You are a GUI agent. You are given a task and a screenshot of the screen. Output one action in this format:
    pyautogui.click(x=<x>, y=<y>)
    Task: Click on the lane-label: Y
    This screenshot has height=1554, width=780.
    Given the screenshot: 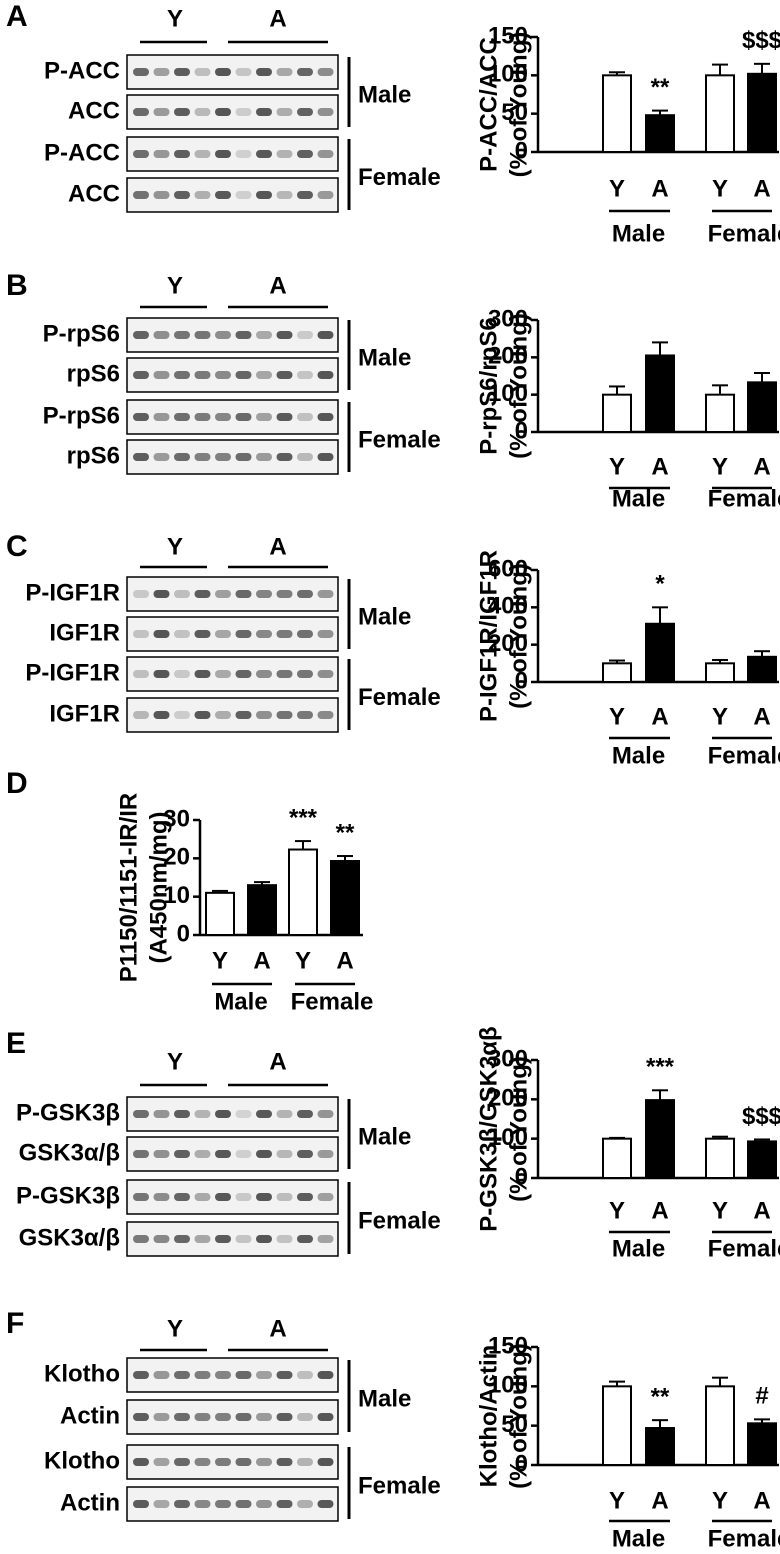 What is the action you would take?
    pyautogui.click(x=175, y=1328)
    